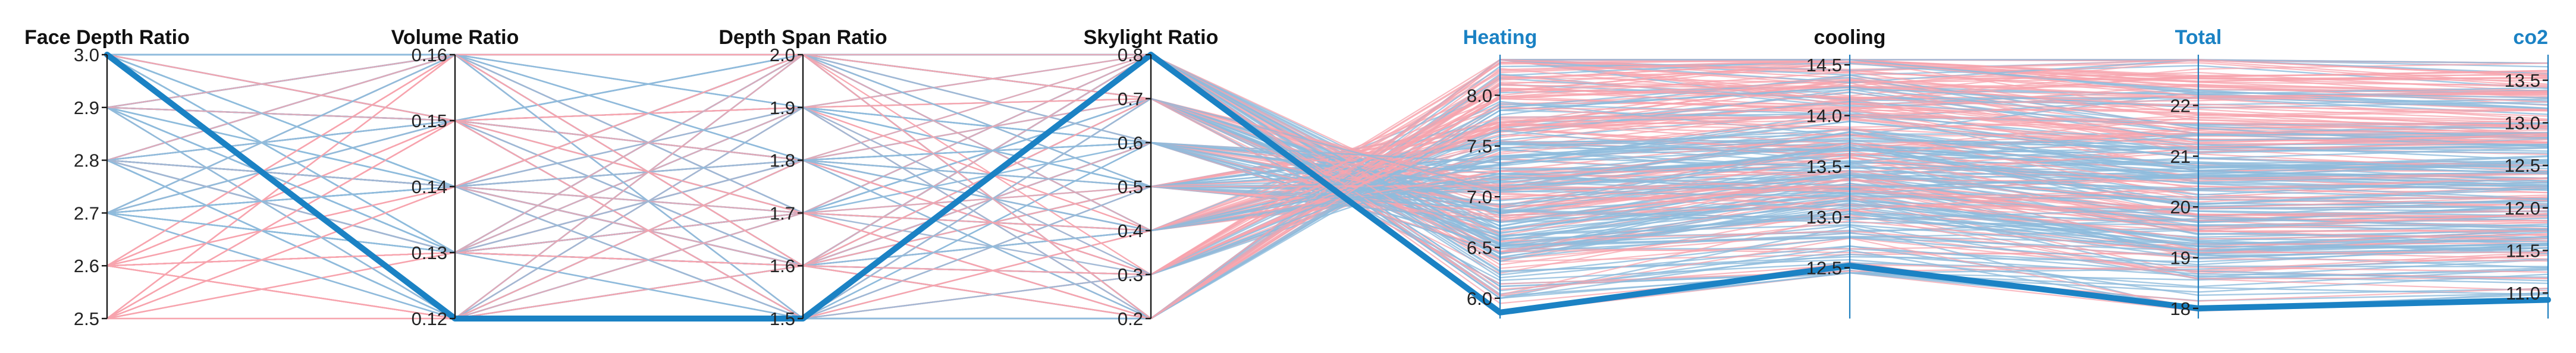 This screenshot has height=353, width=2576. Describe the element at coordinates (1130, 274) in the screenshot. I see `tick-label: 0.3` at that location.